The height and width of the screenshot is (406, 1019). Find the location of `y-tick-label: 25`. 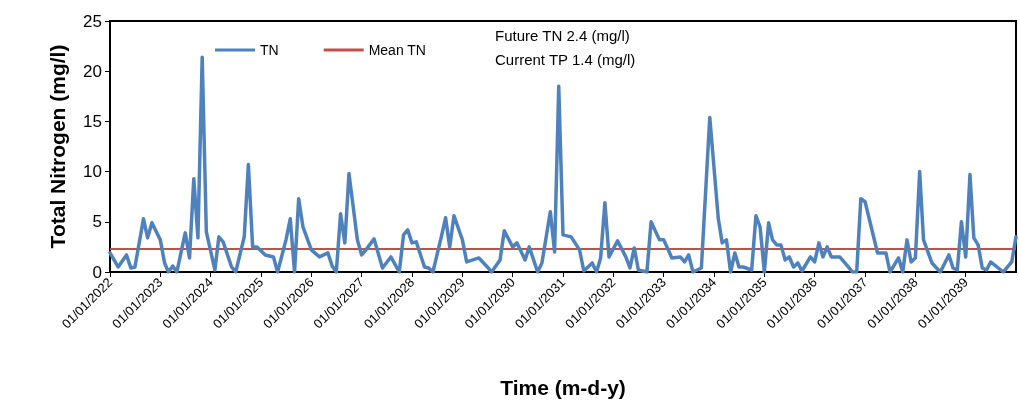

y-tick-label: 25 is located at coordinates (92, 21).